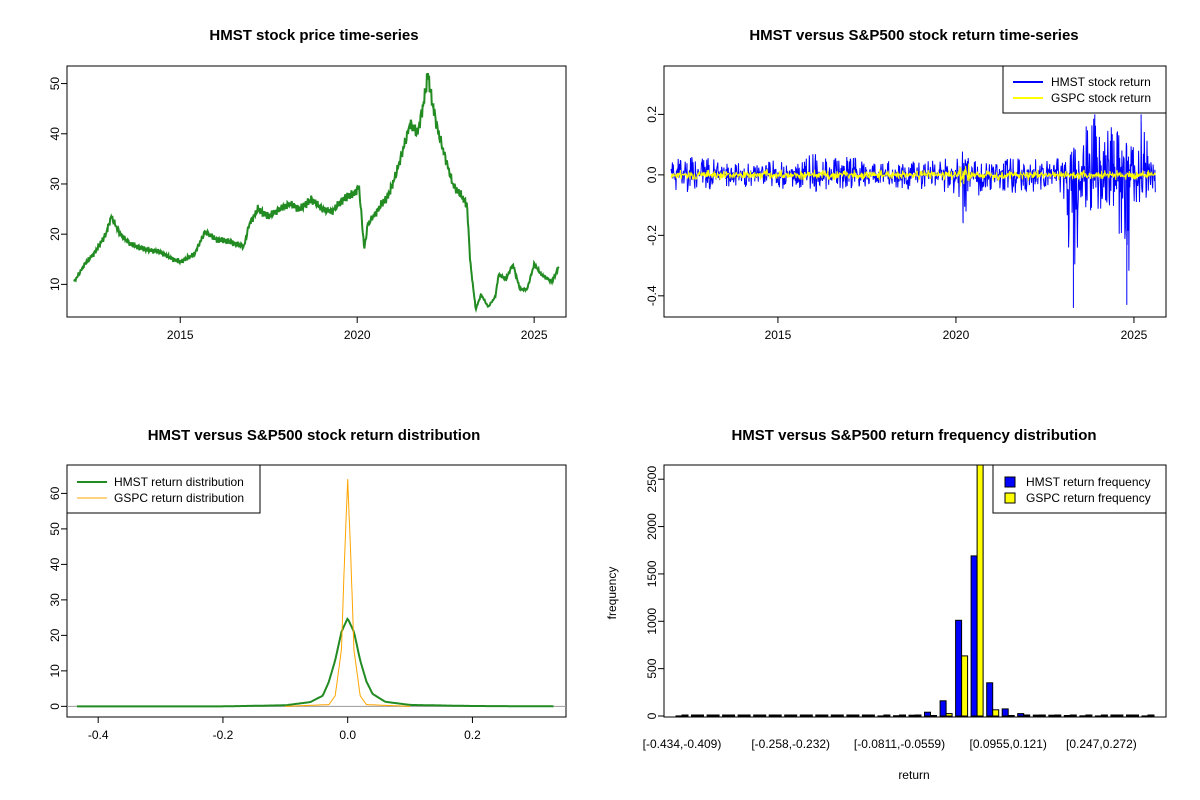  I want to click on y-tick-label: -0.2, so click(652, 235).